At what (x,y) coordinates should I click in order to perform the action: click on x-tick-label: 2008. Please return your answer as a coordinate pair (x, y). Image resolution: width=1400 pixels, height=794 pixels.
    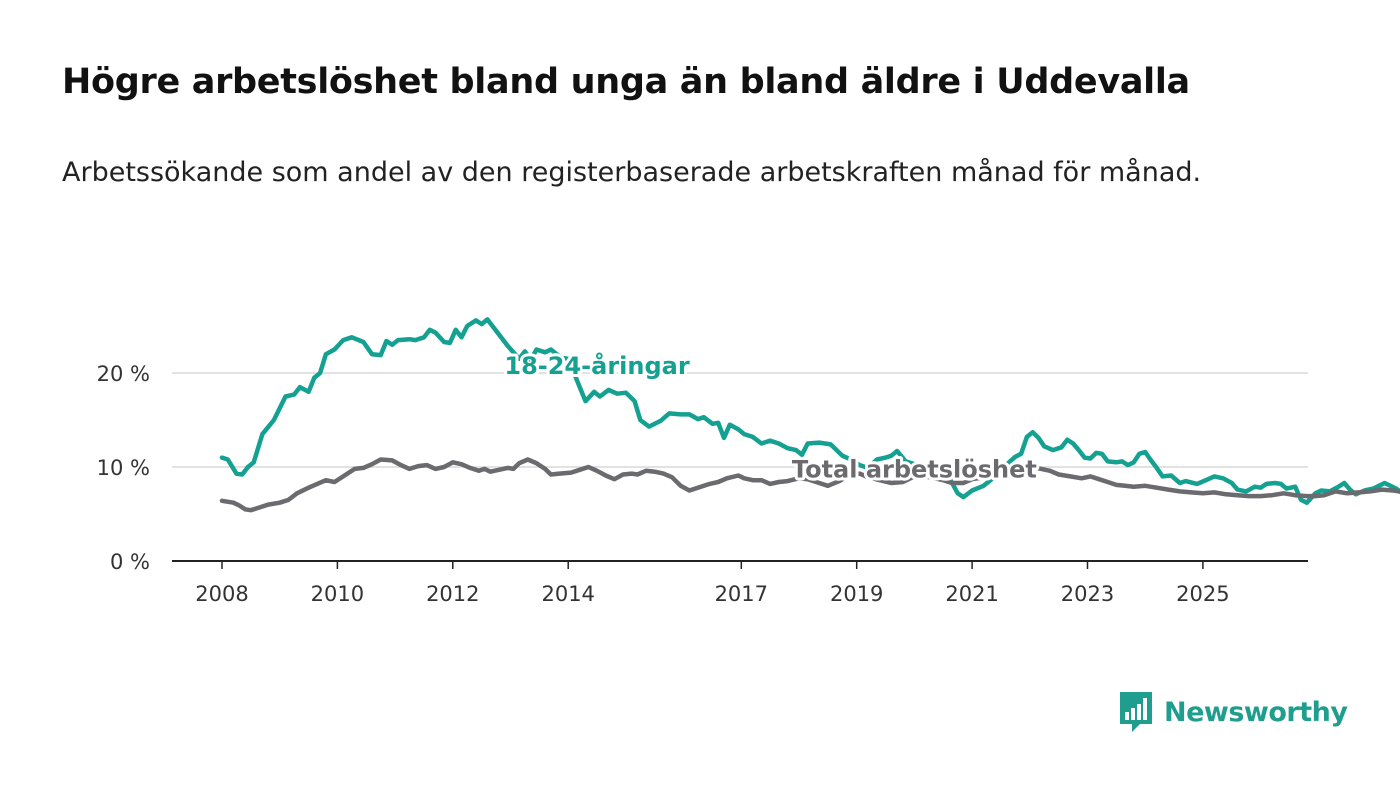
    Looking at the image, I should click on (221, 594).